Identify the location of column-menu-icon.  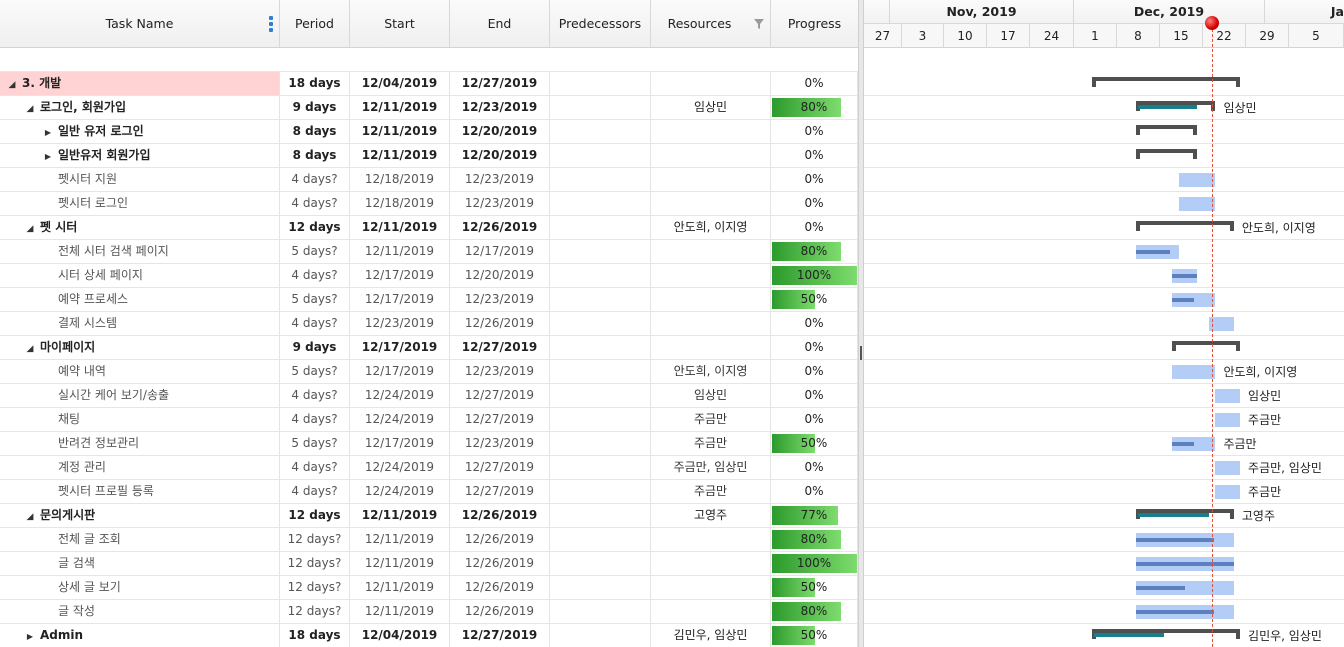
(271, 24).